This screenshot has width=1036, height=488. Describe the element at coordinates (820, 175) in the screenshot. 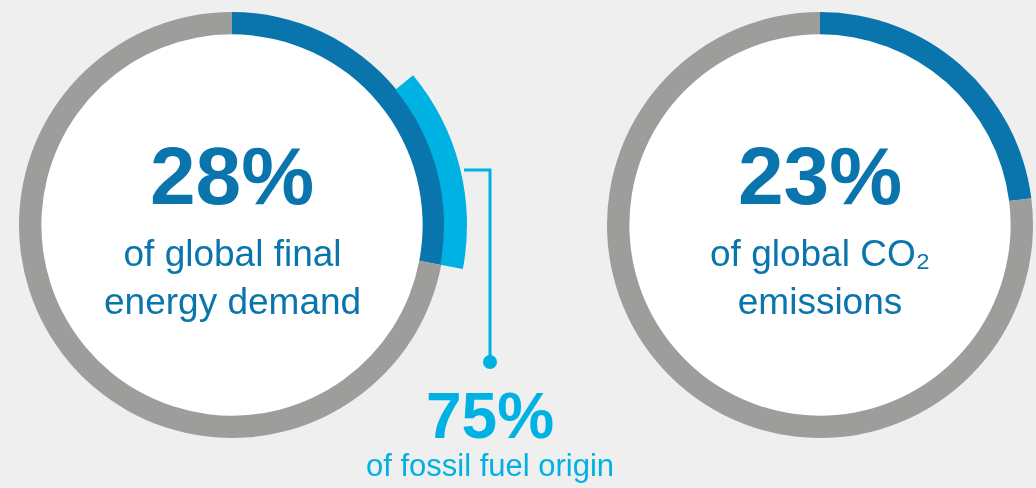

I see `text: 23%` at that location.